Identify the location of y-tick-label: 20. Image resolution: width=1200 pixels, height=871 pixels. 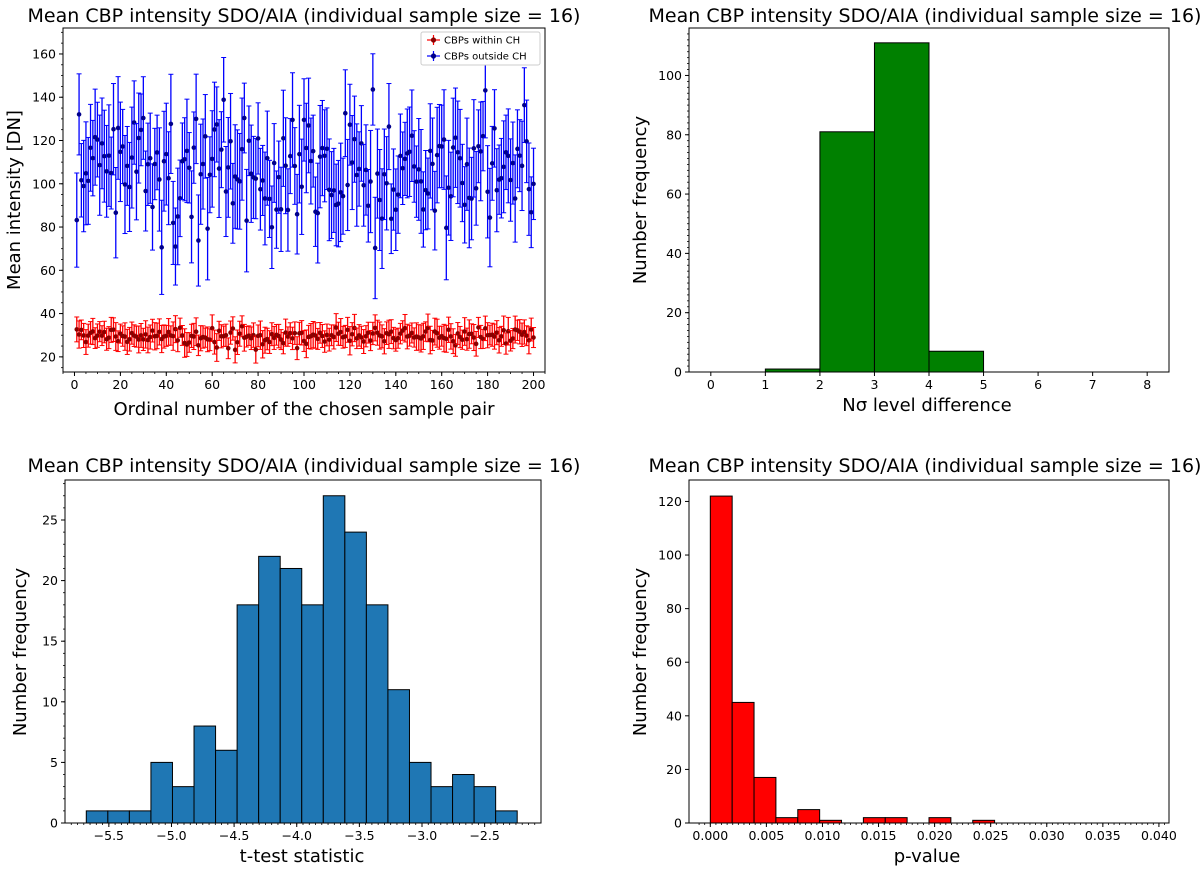
(48, 356).